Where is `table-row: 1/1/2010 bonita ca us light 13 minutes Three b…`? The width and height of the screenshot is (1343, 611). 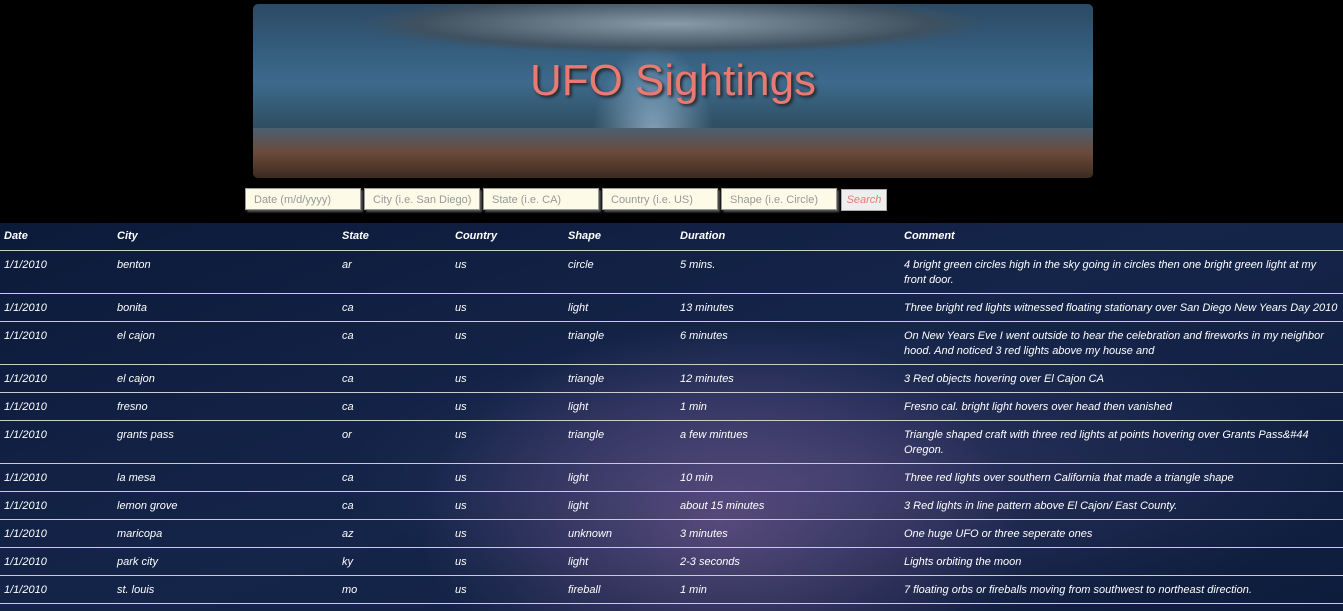 table-row: 1/1/2010 bonita ca us light 13 minutes Three b… is located at coordinates (671, 307).